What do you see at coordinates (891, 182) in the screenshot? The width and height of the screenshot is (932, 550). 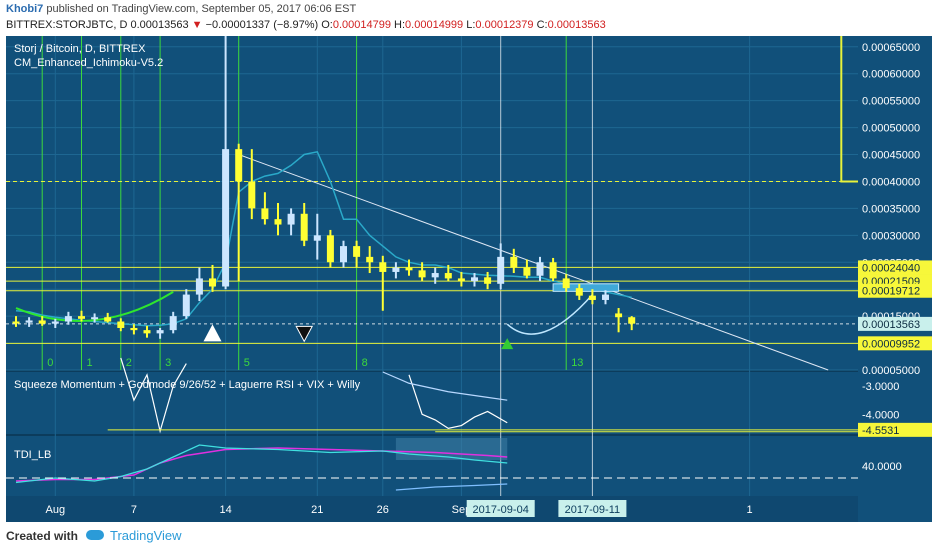 I see `price-axis-tick: 0.00040000` at bounding box center [891, 182].